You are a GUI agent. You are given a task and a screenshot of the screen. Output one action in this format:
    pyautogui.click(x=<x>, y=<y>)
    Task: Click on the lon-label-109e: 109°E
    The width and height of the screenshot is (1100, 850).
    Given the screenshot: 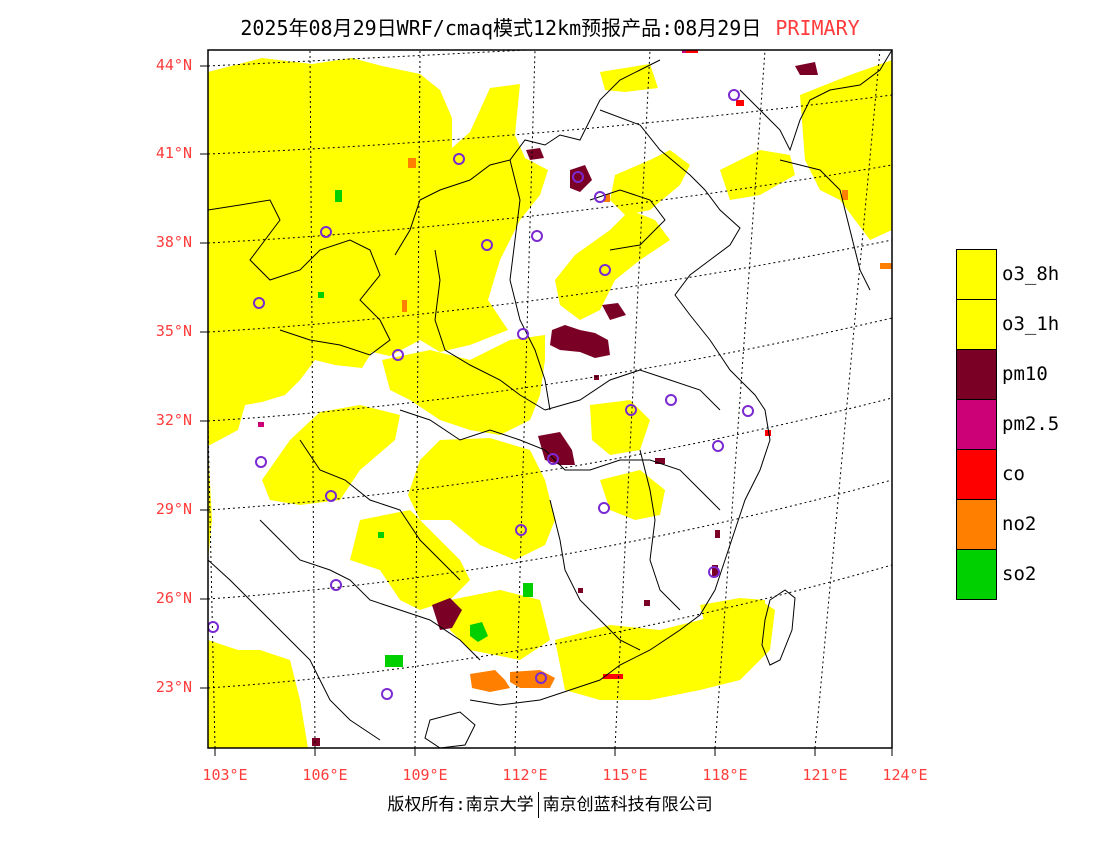 What is the action you would take?
    pyautogui.click(x=425, y=775)
    